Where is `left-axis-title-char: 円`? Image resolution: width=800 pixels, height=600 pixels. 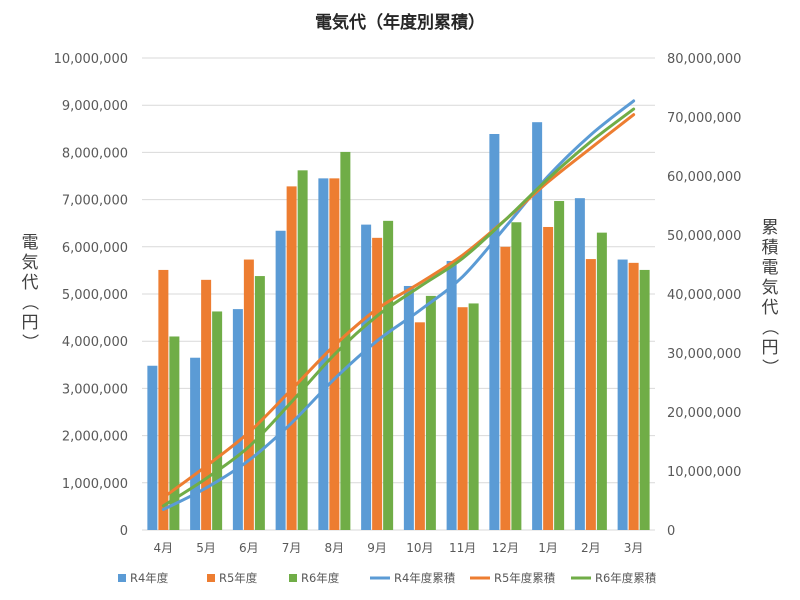
left-axis-title-char: 円 is located at coordinates (30, 323).